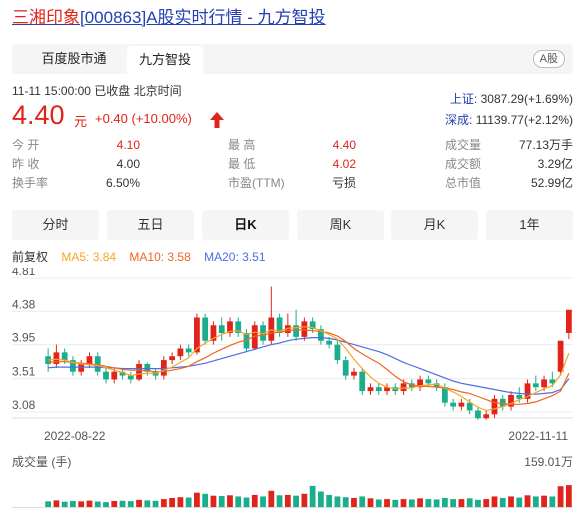 The image size is (585, 517). Describe the element at coordinates (511, 98) in the screenshot. I see `index-shanghai: 上证: 3087.29(+1.69%)` at that location.